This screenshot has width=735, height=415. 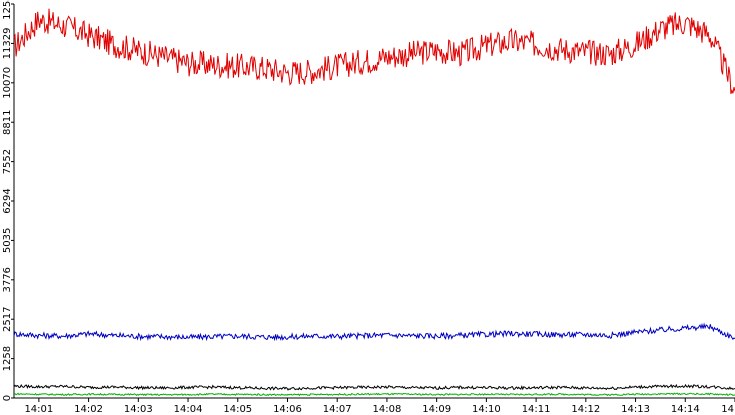 What do you see at coordinates (7, 44) in the screenshot?
I see `y-tick-label: 11329` at bounding box center [7, 44].